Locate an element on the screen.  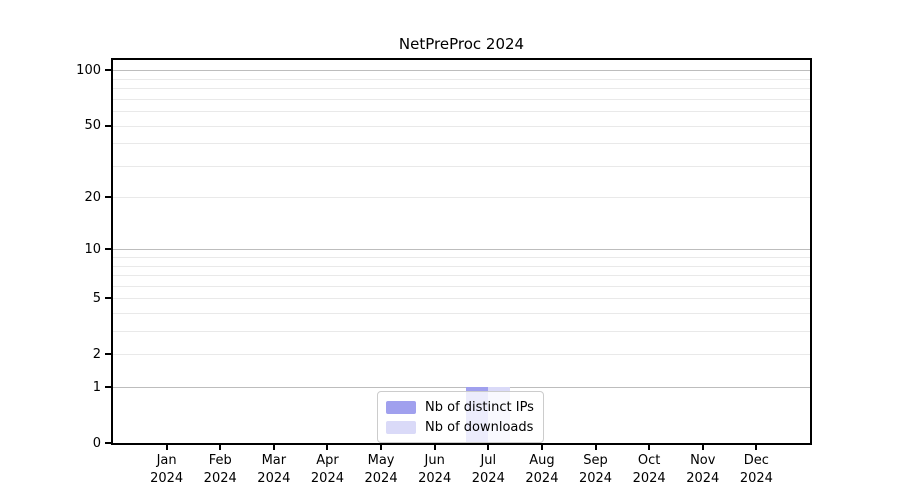
x-tick-label: Feb 2024 is located at coordinates (220, 469).